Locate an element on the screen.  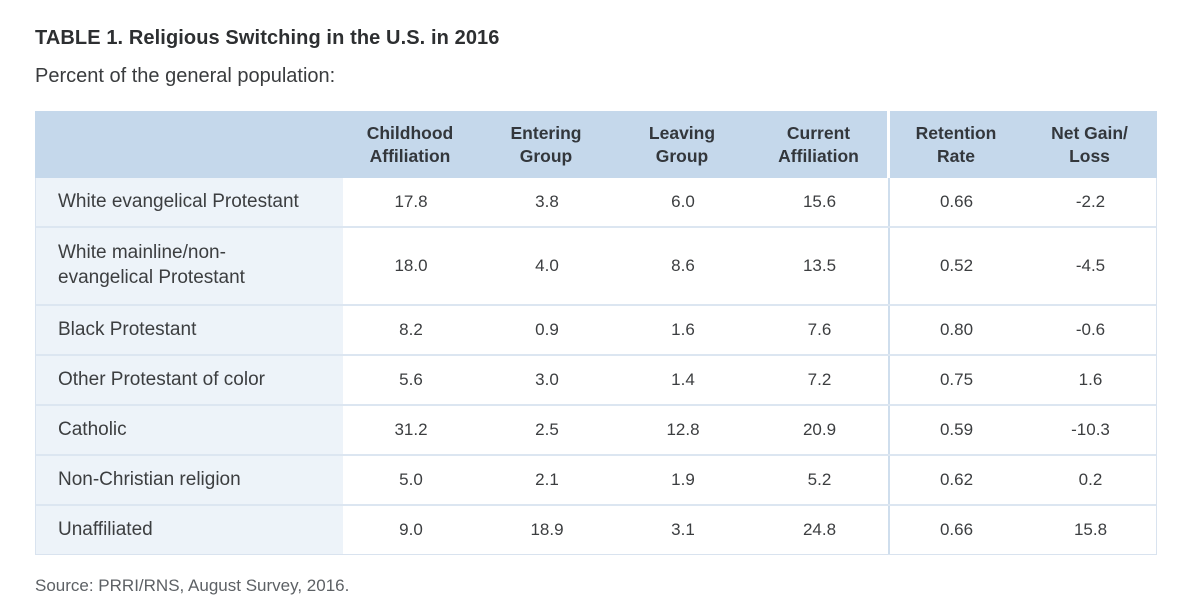
cell-entering-group: 3.0 is located at coordinates (547, 379).